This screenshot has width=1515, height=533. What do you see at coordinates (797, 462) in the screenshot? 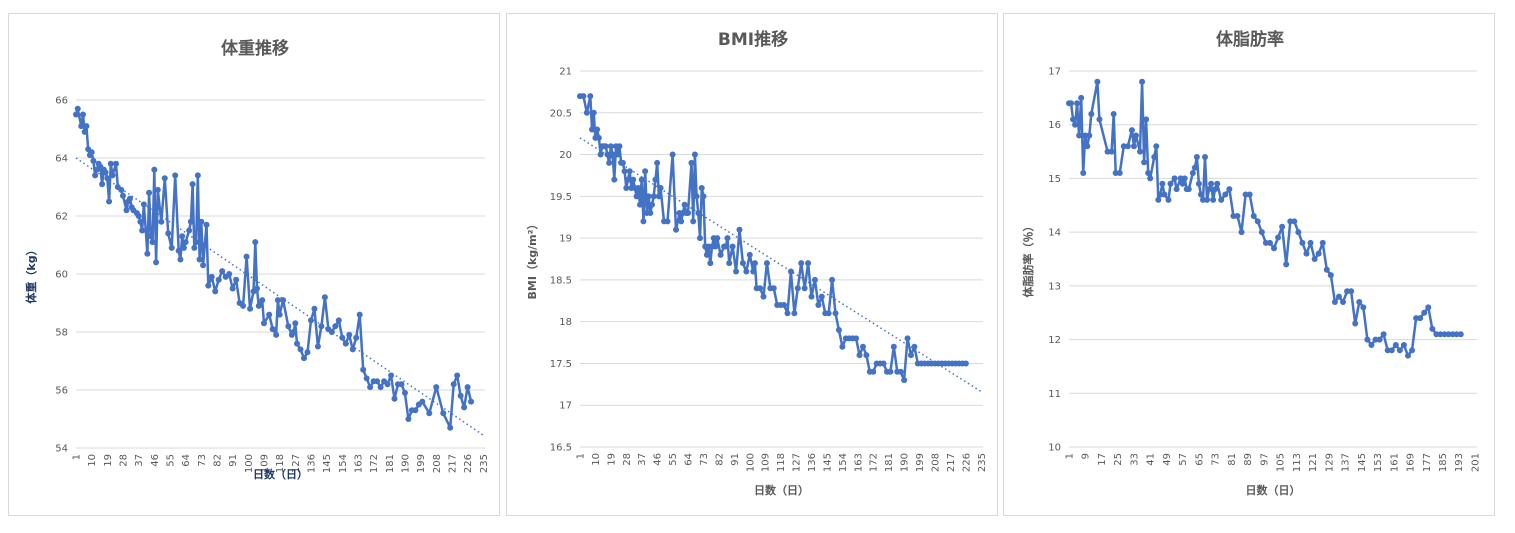
I see `bmi-x-tick-label: 127` at bounding box center [797, 462].